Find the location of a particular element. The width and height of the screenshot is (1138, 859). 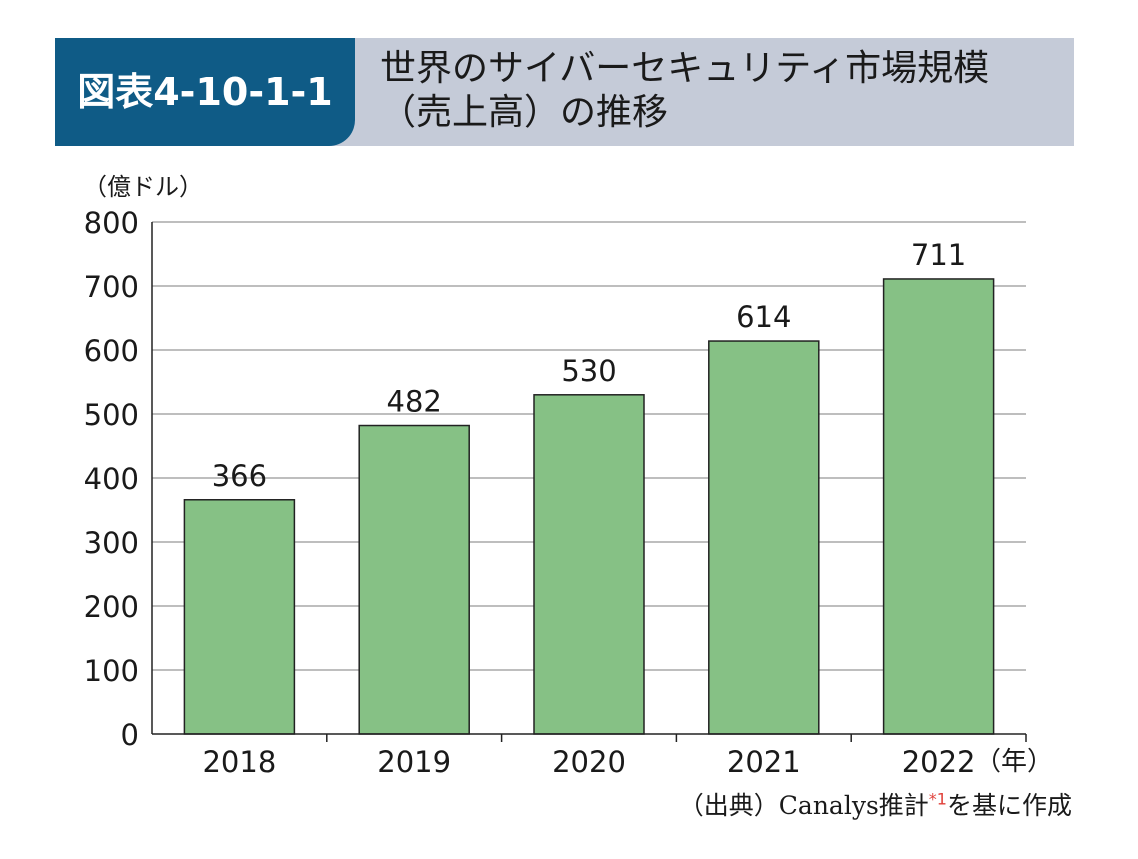

x-tick-label: 2020 is located at coordinates (589, 762).